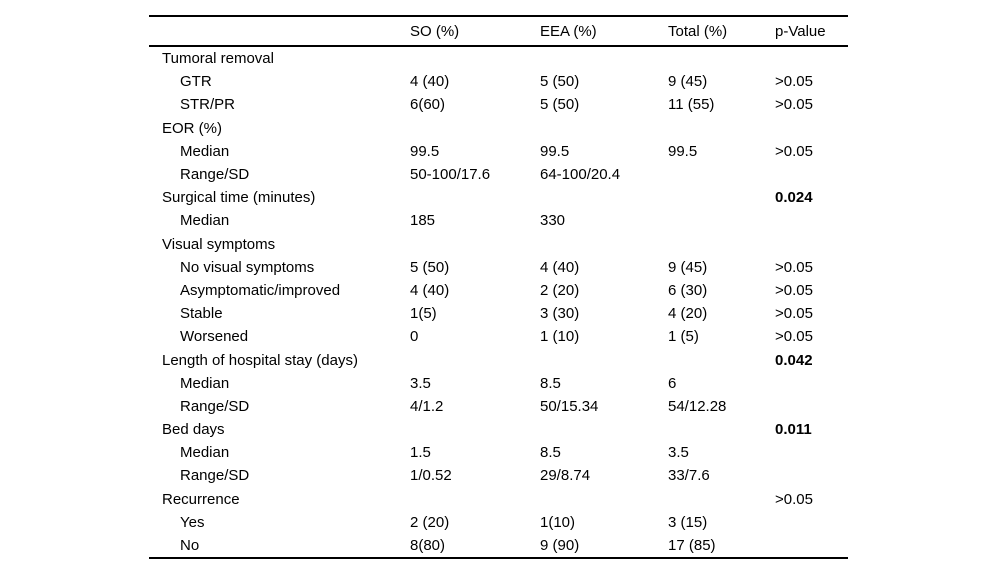 This screenshot has height=576, width=1000. Describe the element at coordinates (430, 522) in the screenshot. I see `row-cell-so: 2 (20)` at that location.